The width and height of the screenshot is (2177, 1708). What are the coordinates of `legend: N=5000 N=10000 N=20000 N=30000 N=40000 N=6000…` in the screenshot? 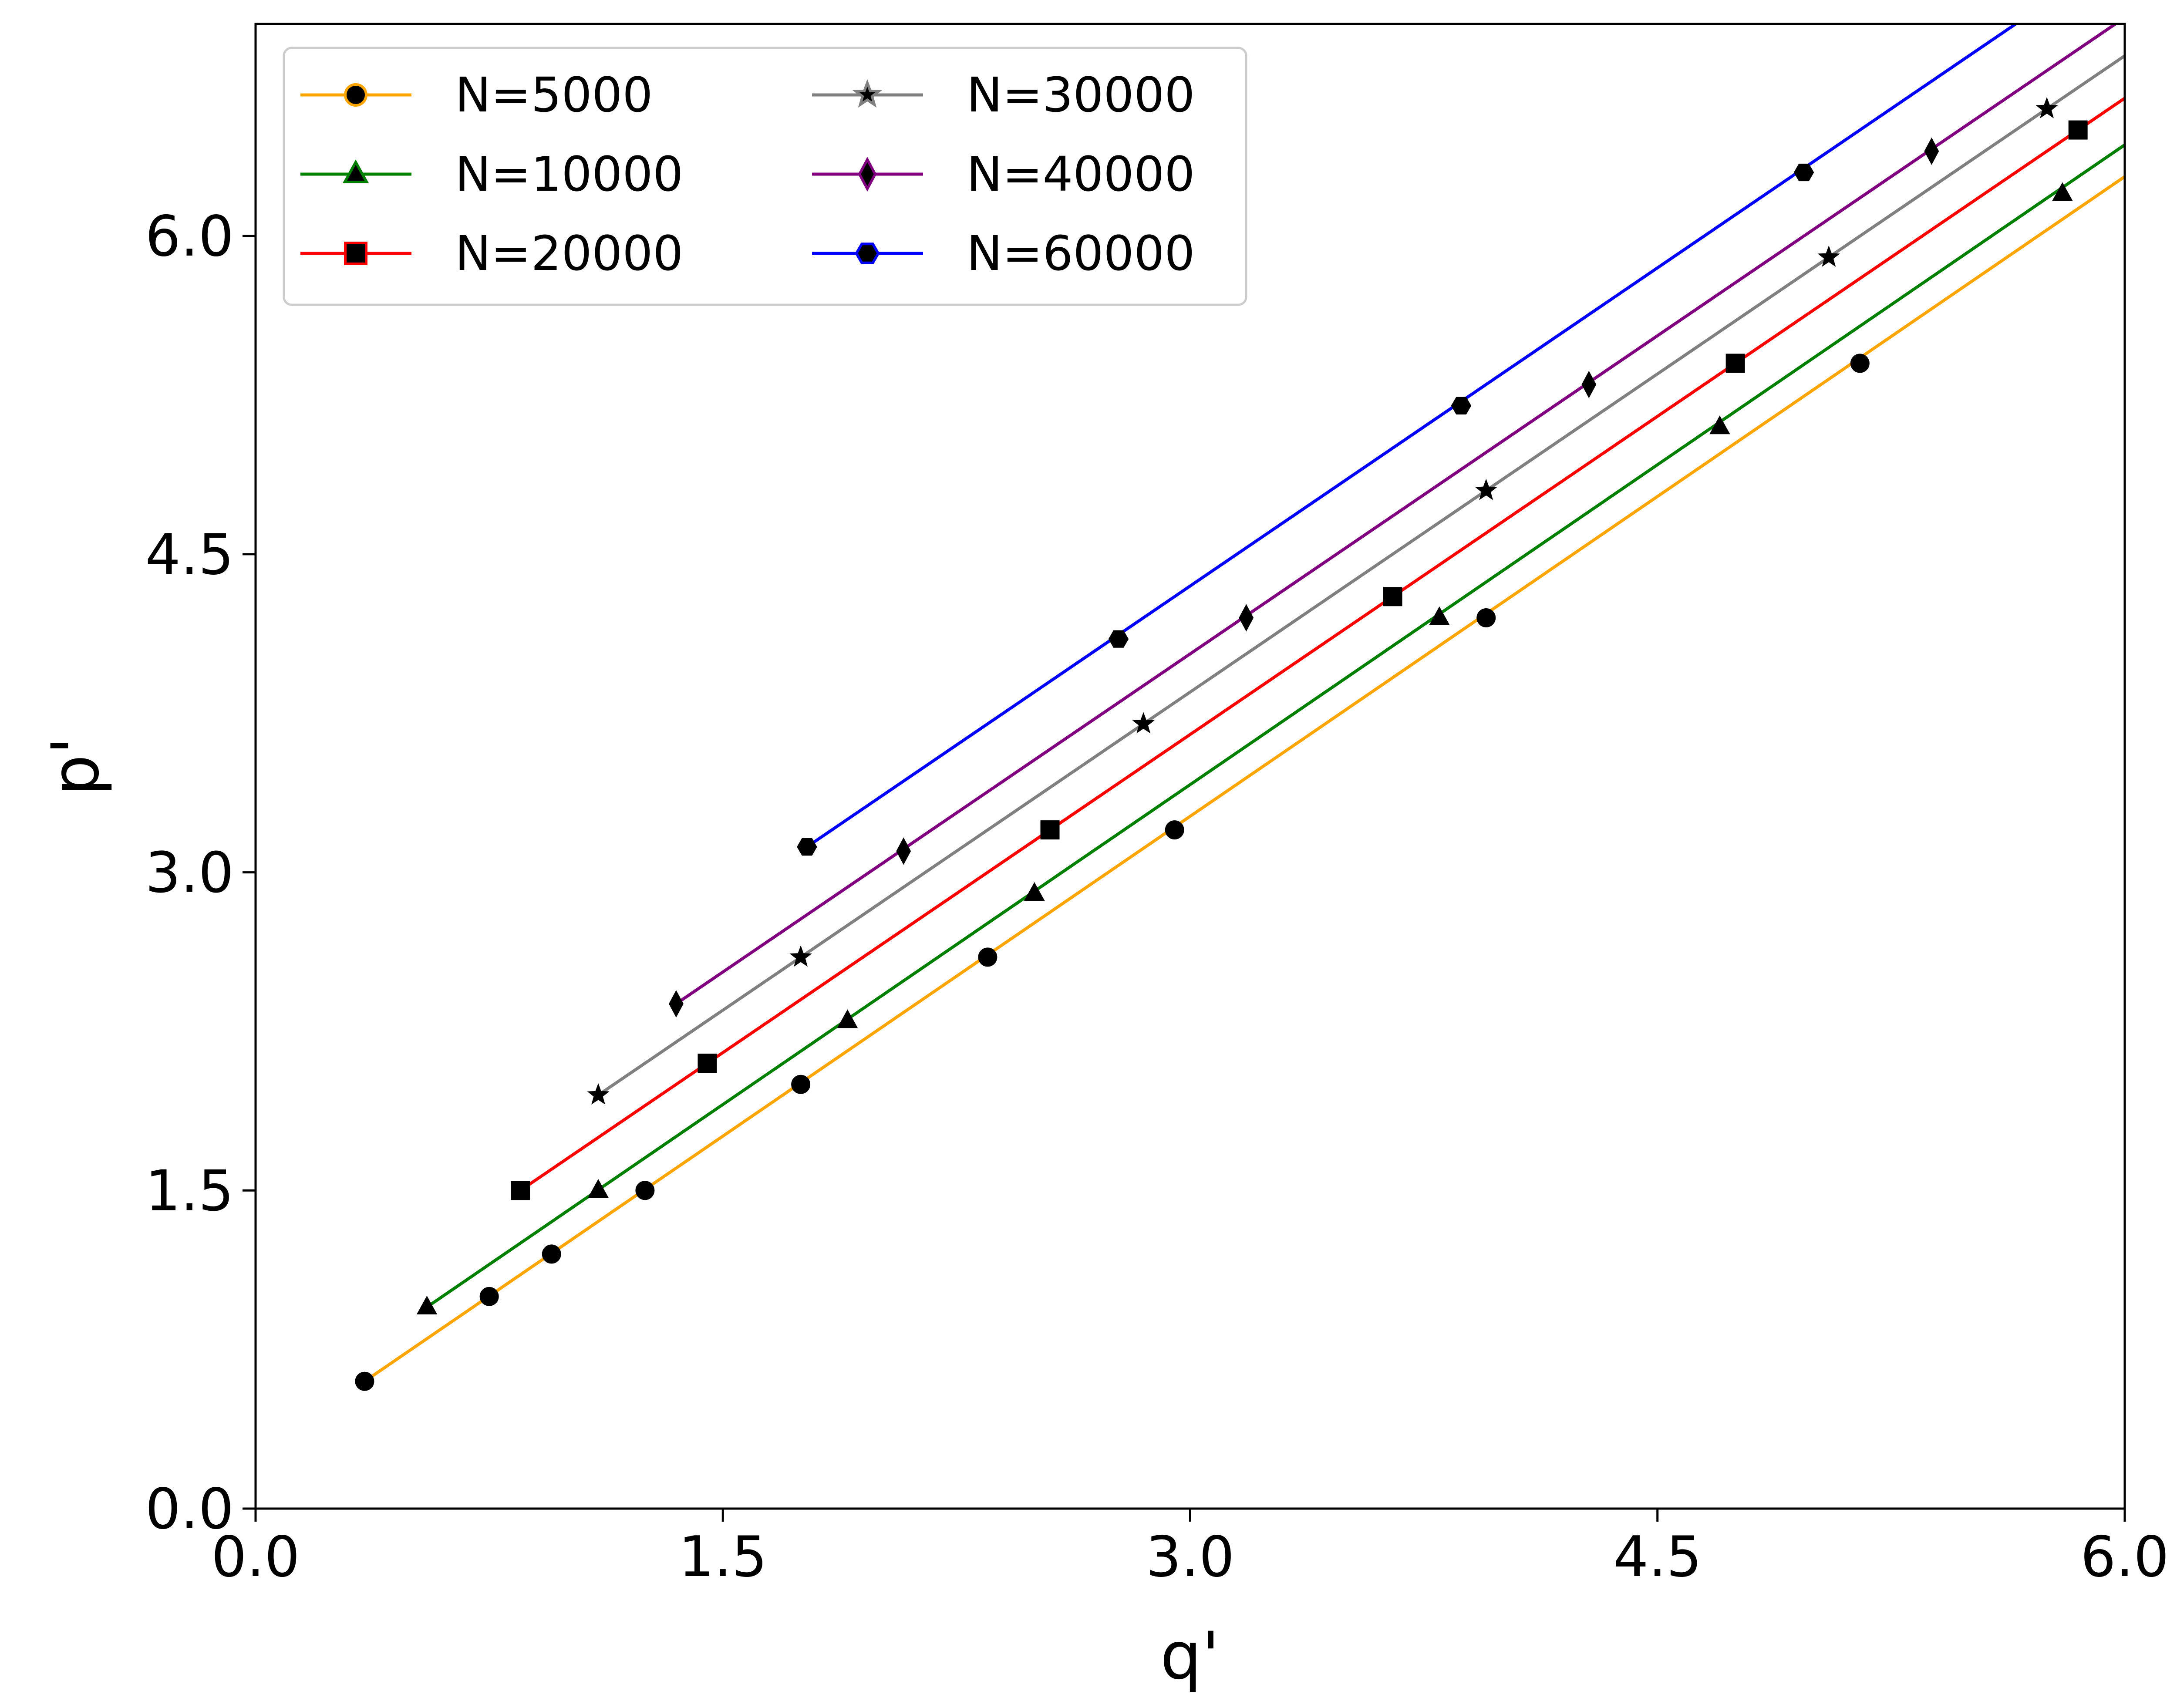 It's located at (765, 176).